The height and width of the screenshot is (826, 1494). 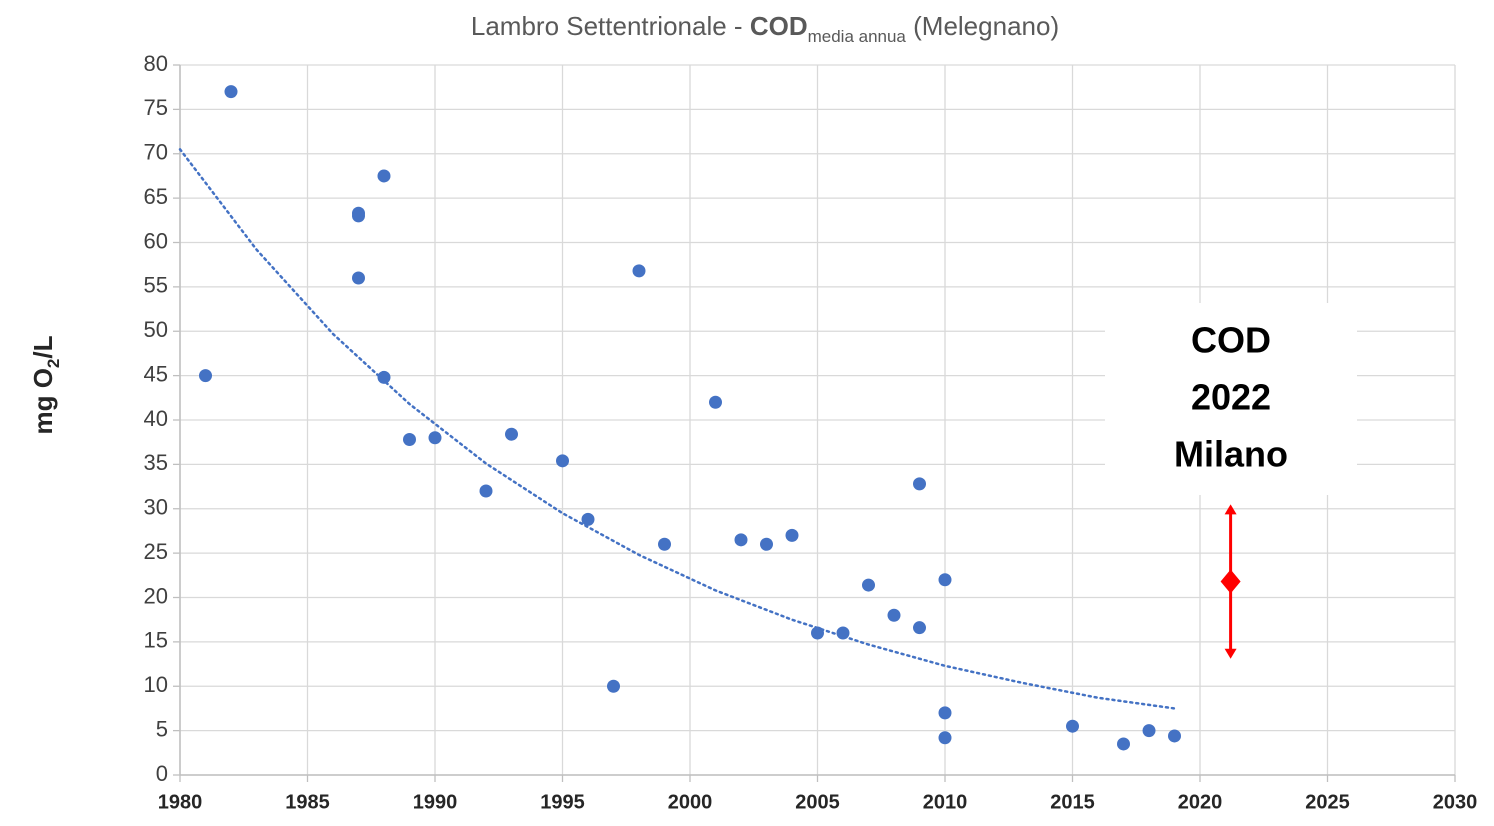 I want to click on title-part: Lambro Settentrionale -, so click(x=610, y=26).